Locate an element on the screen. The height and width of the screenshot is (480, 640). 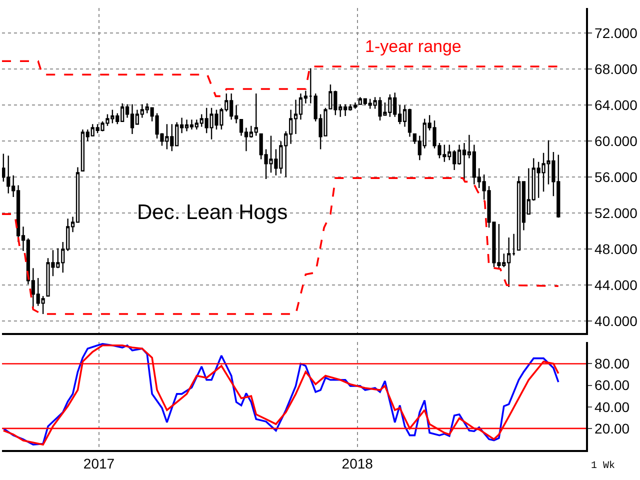
x-tick-label: 2018 is located at coordinates (358, 464).